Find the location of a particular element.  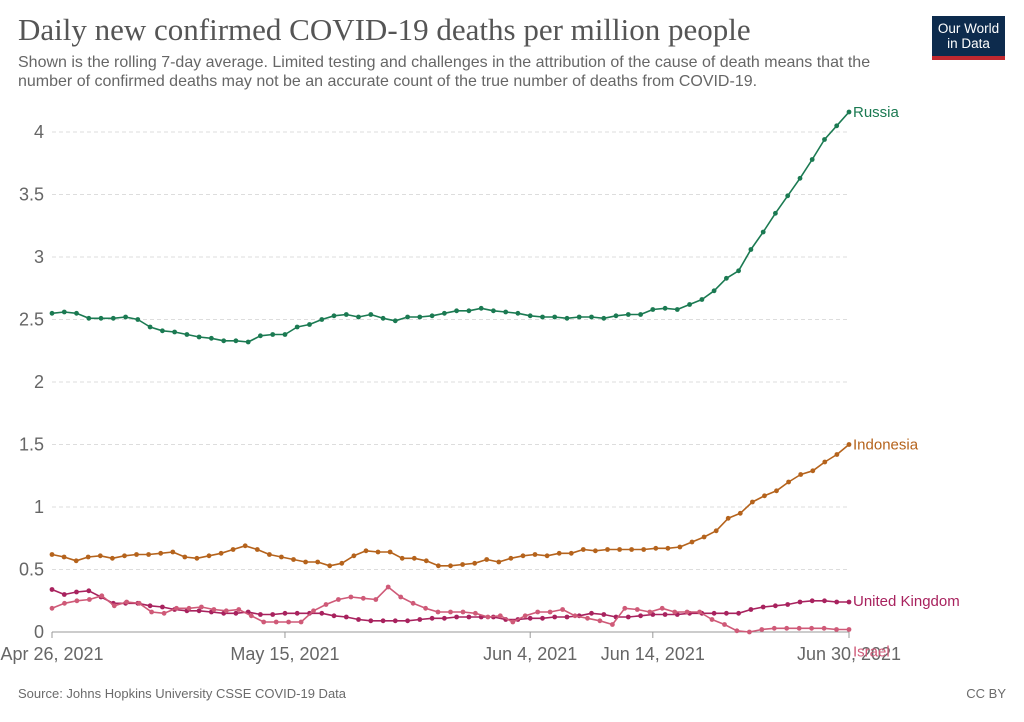

license-note: CC BY is located at coordinates (986, 693).